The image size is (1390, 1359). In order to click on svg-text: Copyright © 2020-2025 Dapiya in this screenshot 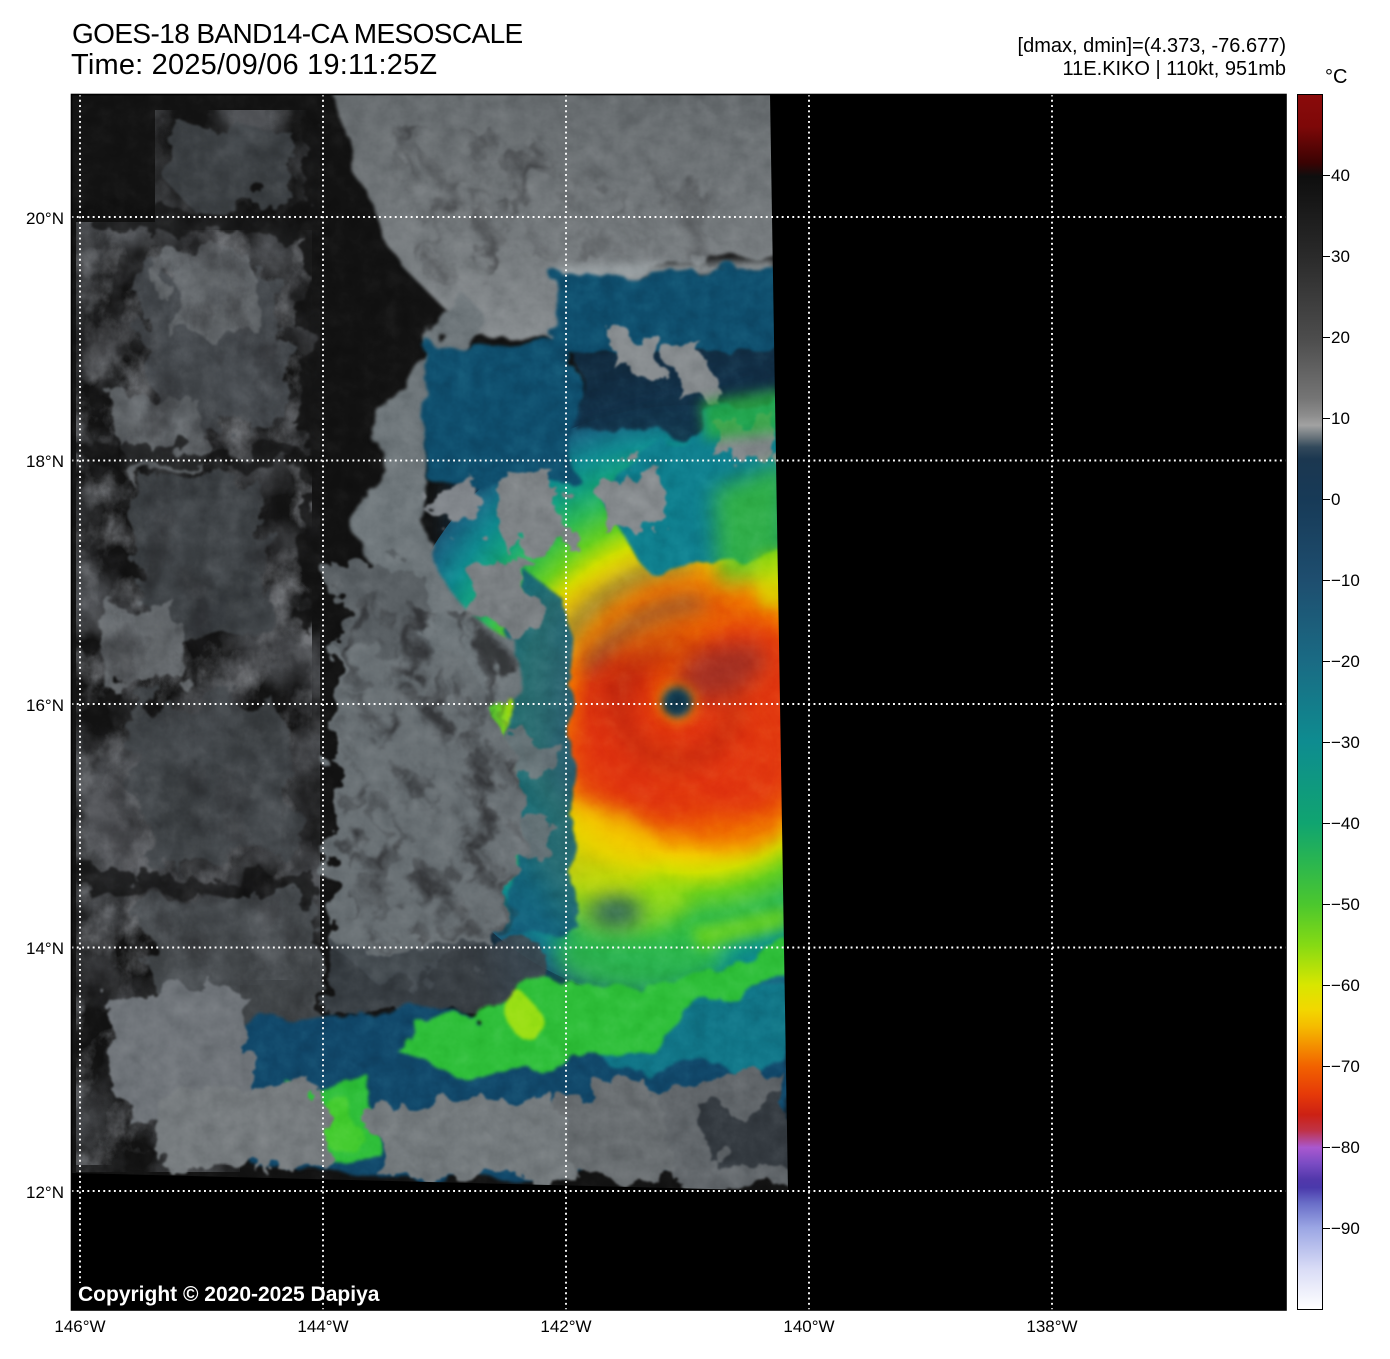, I will do `click(229, 1294)`.